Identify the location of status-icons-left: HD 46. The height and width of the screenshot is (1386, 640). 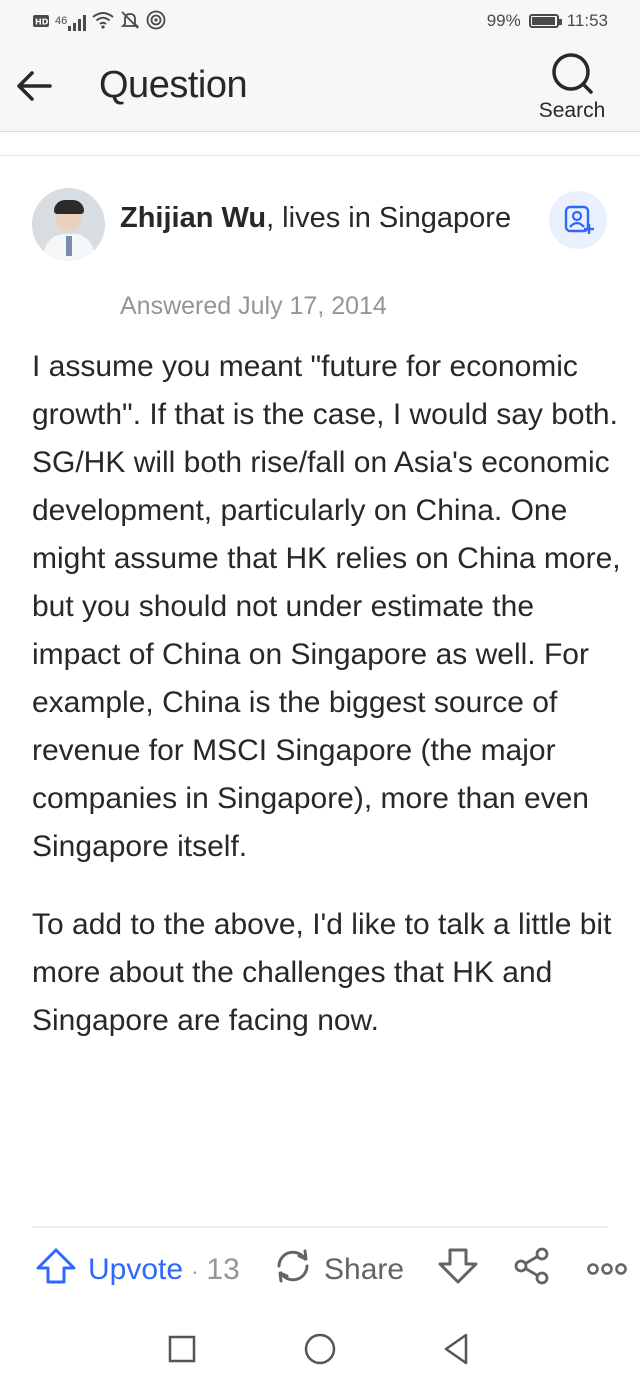
(99, 22).